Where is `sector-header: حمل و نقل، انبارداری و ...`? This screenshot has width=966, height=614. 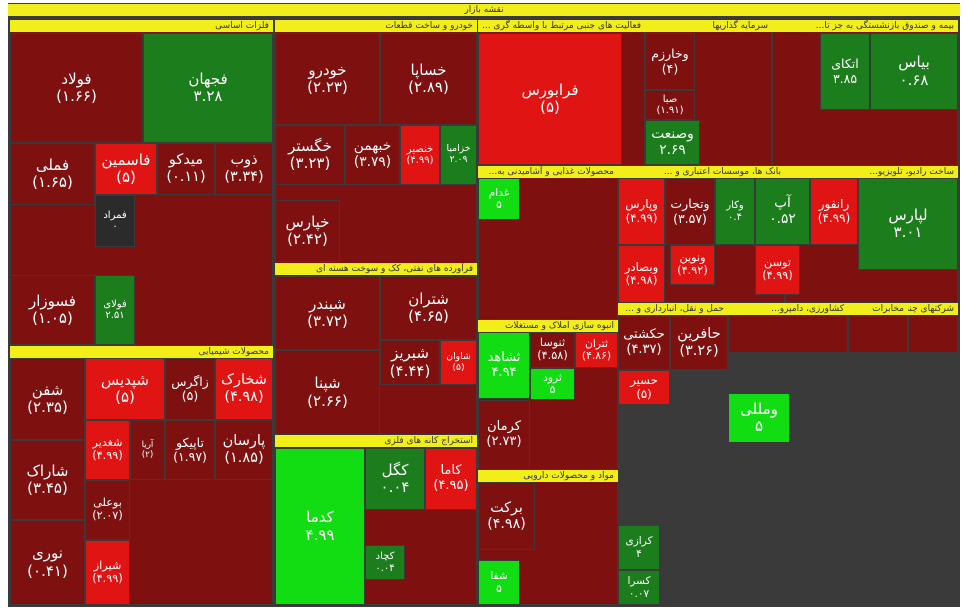 sector-header: حمل و نقل، انبارداری و ... is located at coordinates (673, 309).